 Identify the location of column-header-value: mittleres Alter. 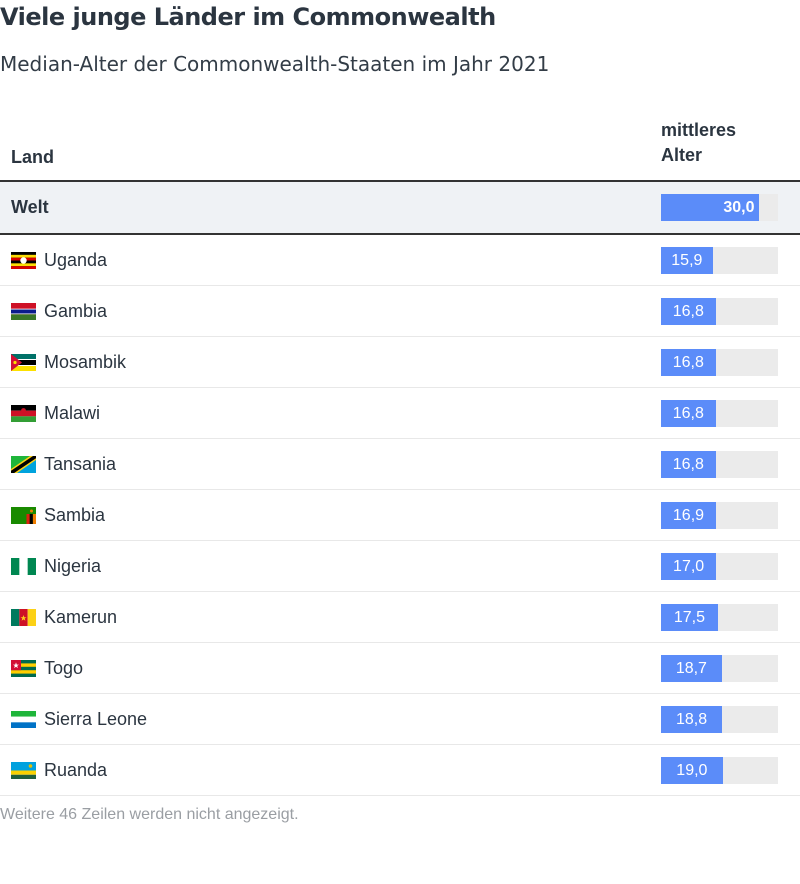
(726, 143).